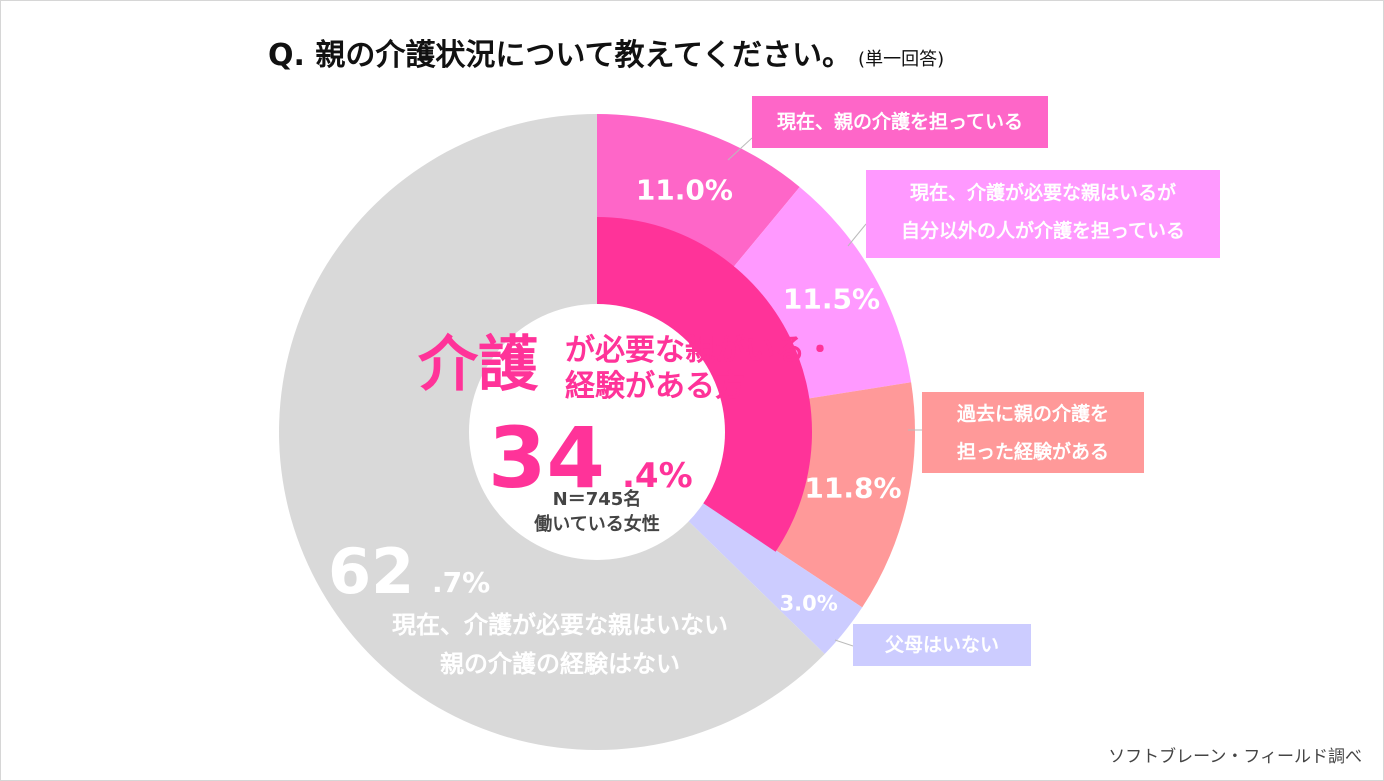  I want to click on gray-value-int: 62, so click(371, 571).